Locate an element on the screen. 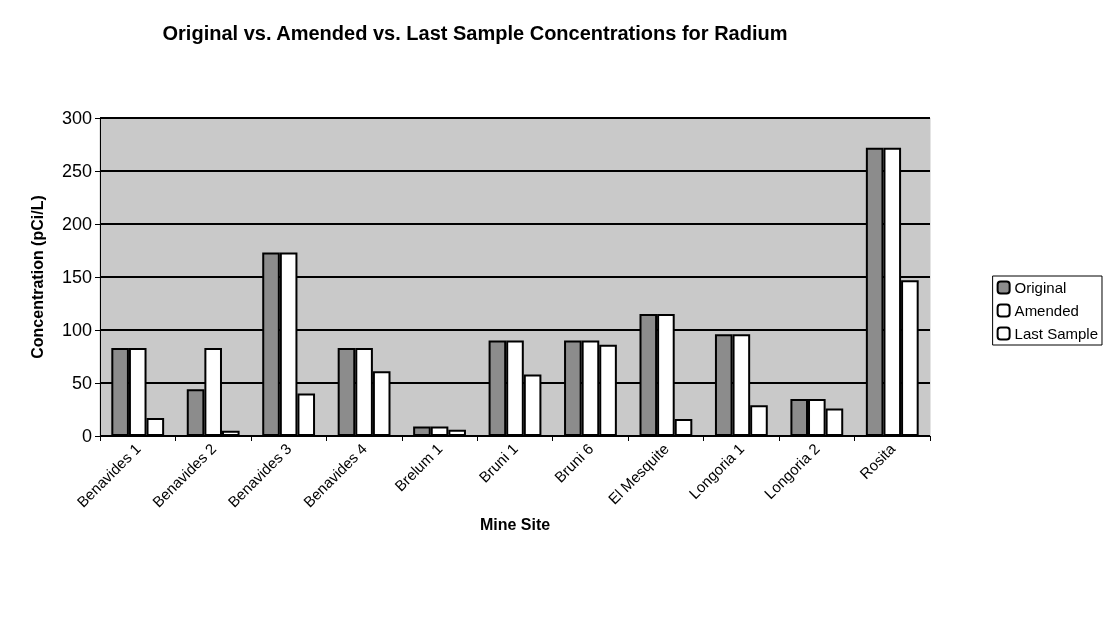 This screenshot has height=621, width=1110. y-tick-label: 150 is located at coordinates (76, 277).